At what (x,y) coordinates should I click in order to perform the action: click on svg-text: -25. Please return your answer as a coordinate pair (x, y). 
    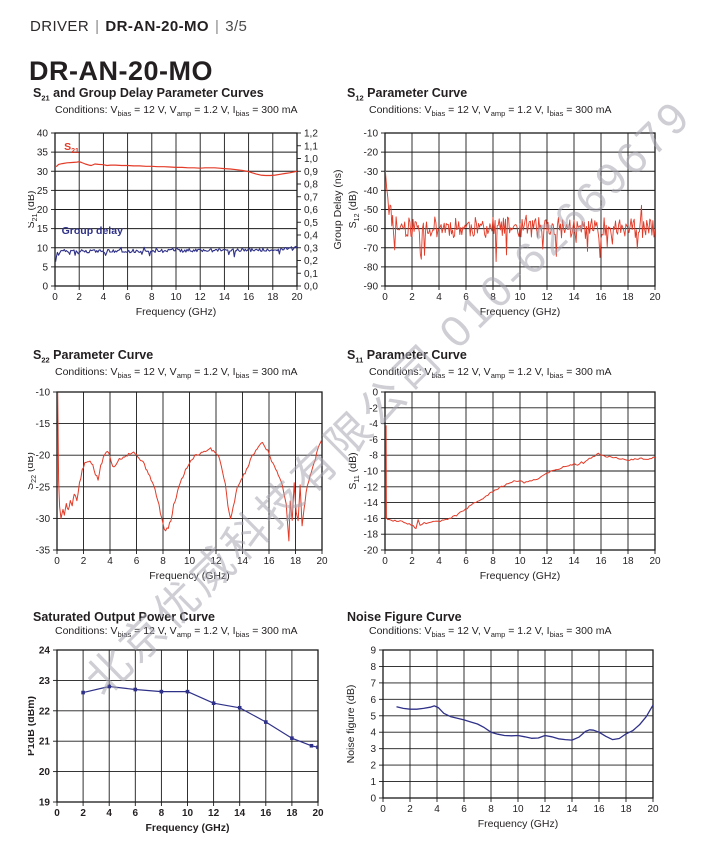
    Looking at the image, I should click on (43, 487).